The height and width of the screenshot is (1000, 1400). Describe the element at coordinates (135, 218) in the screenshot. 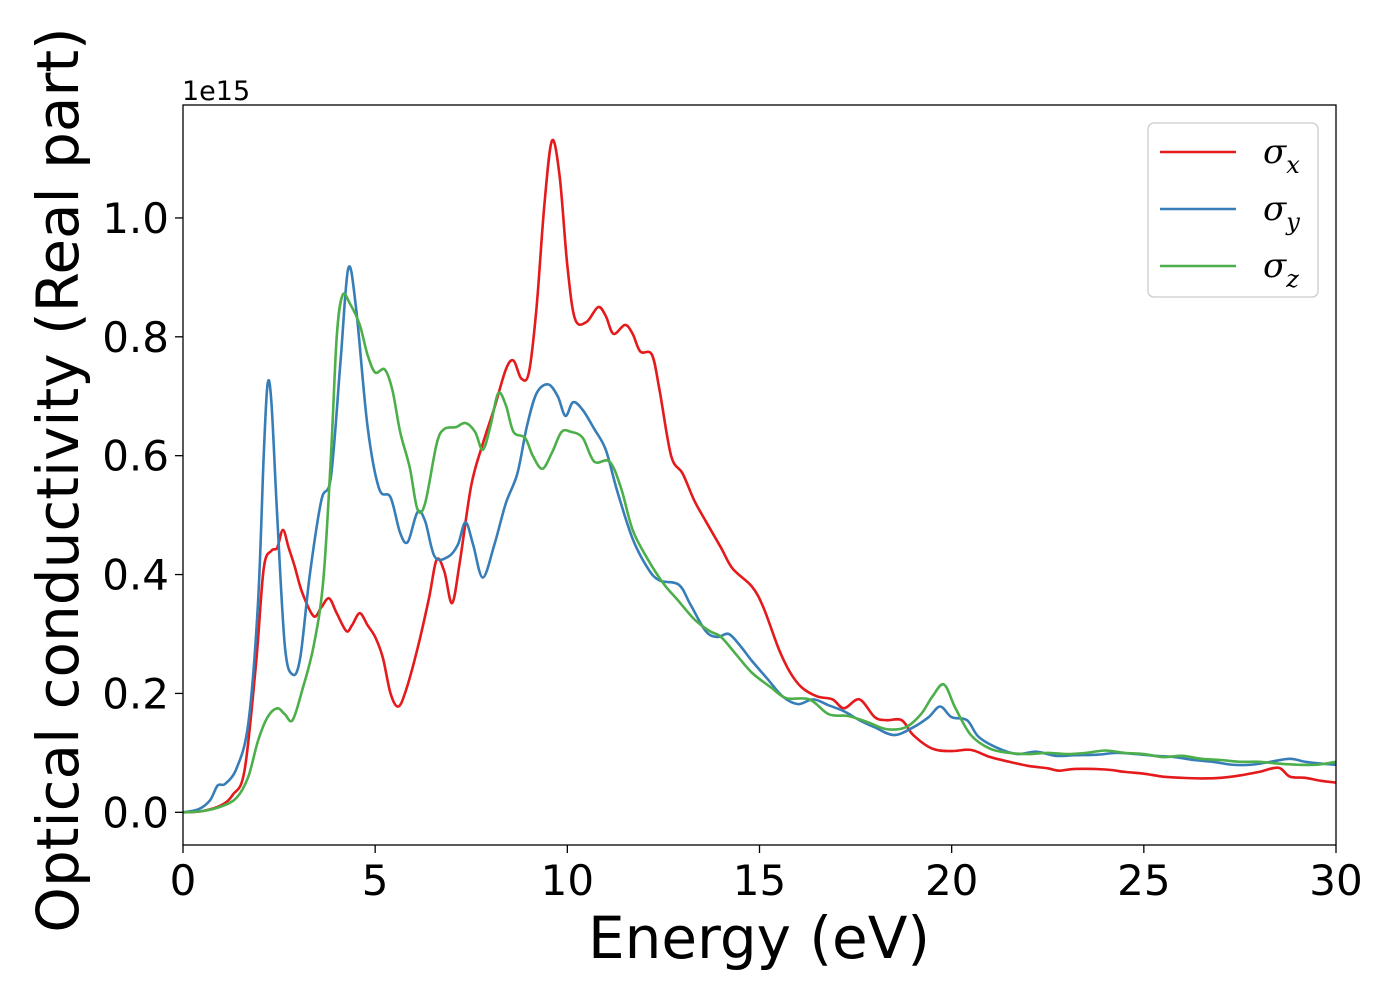

I see `y-tick-label: 1.0` at that location.